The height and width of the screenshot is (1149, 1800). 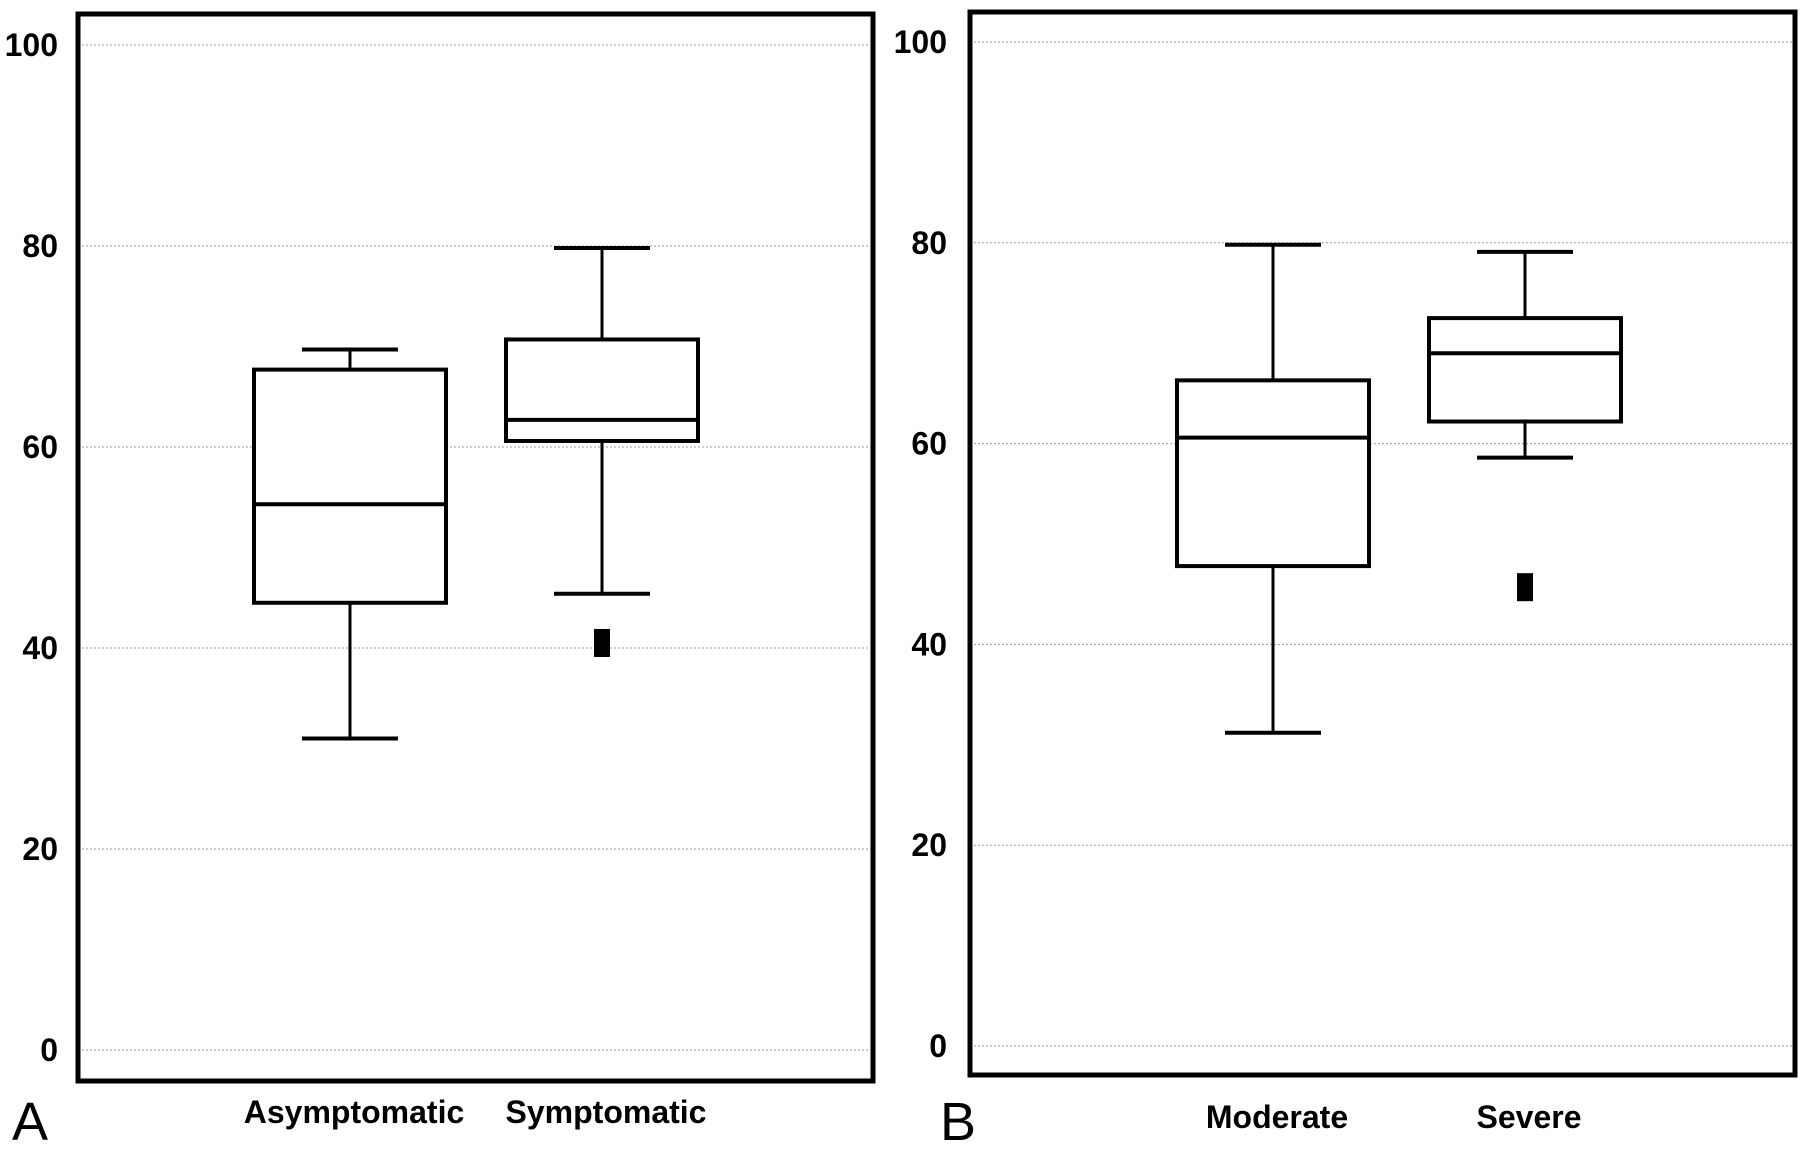 I want to click on box-moderate, so click(x=1273, y=488).